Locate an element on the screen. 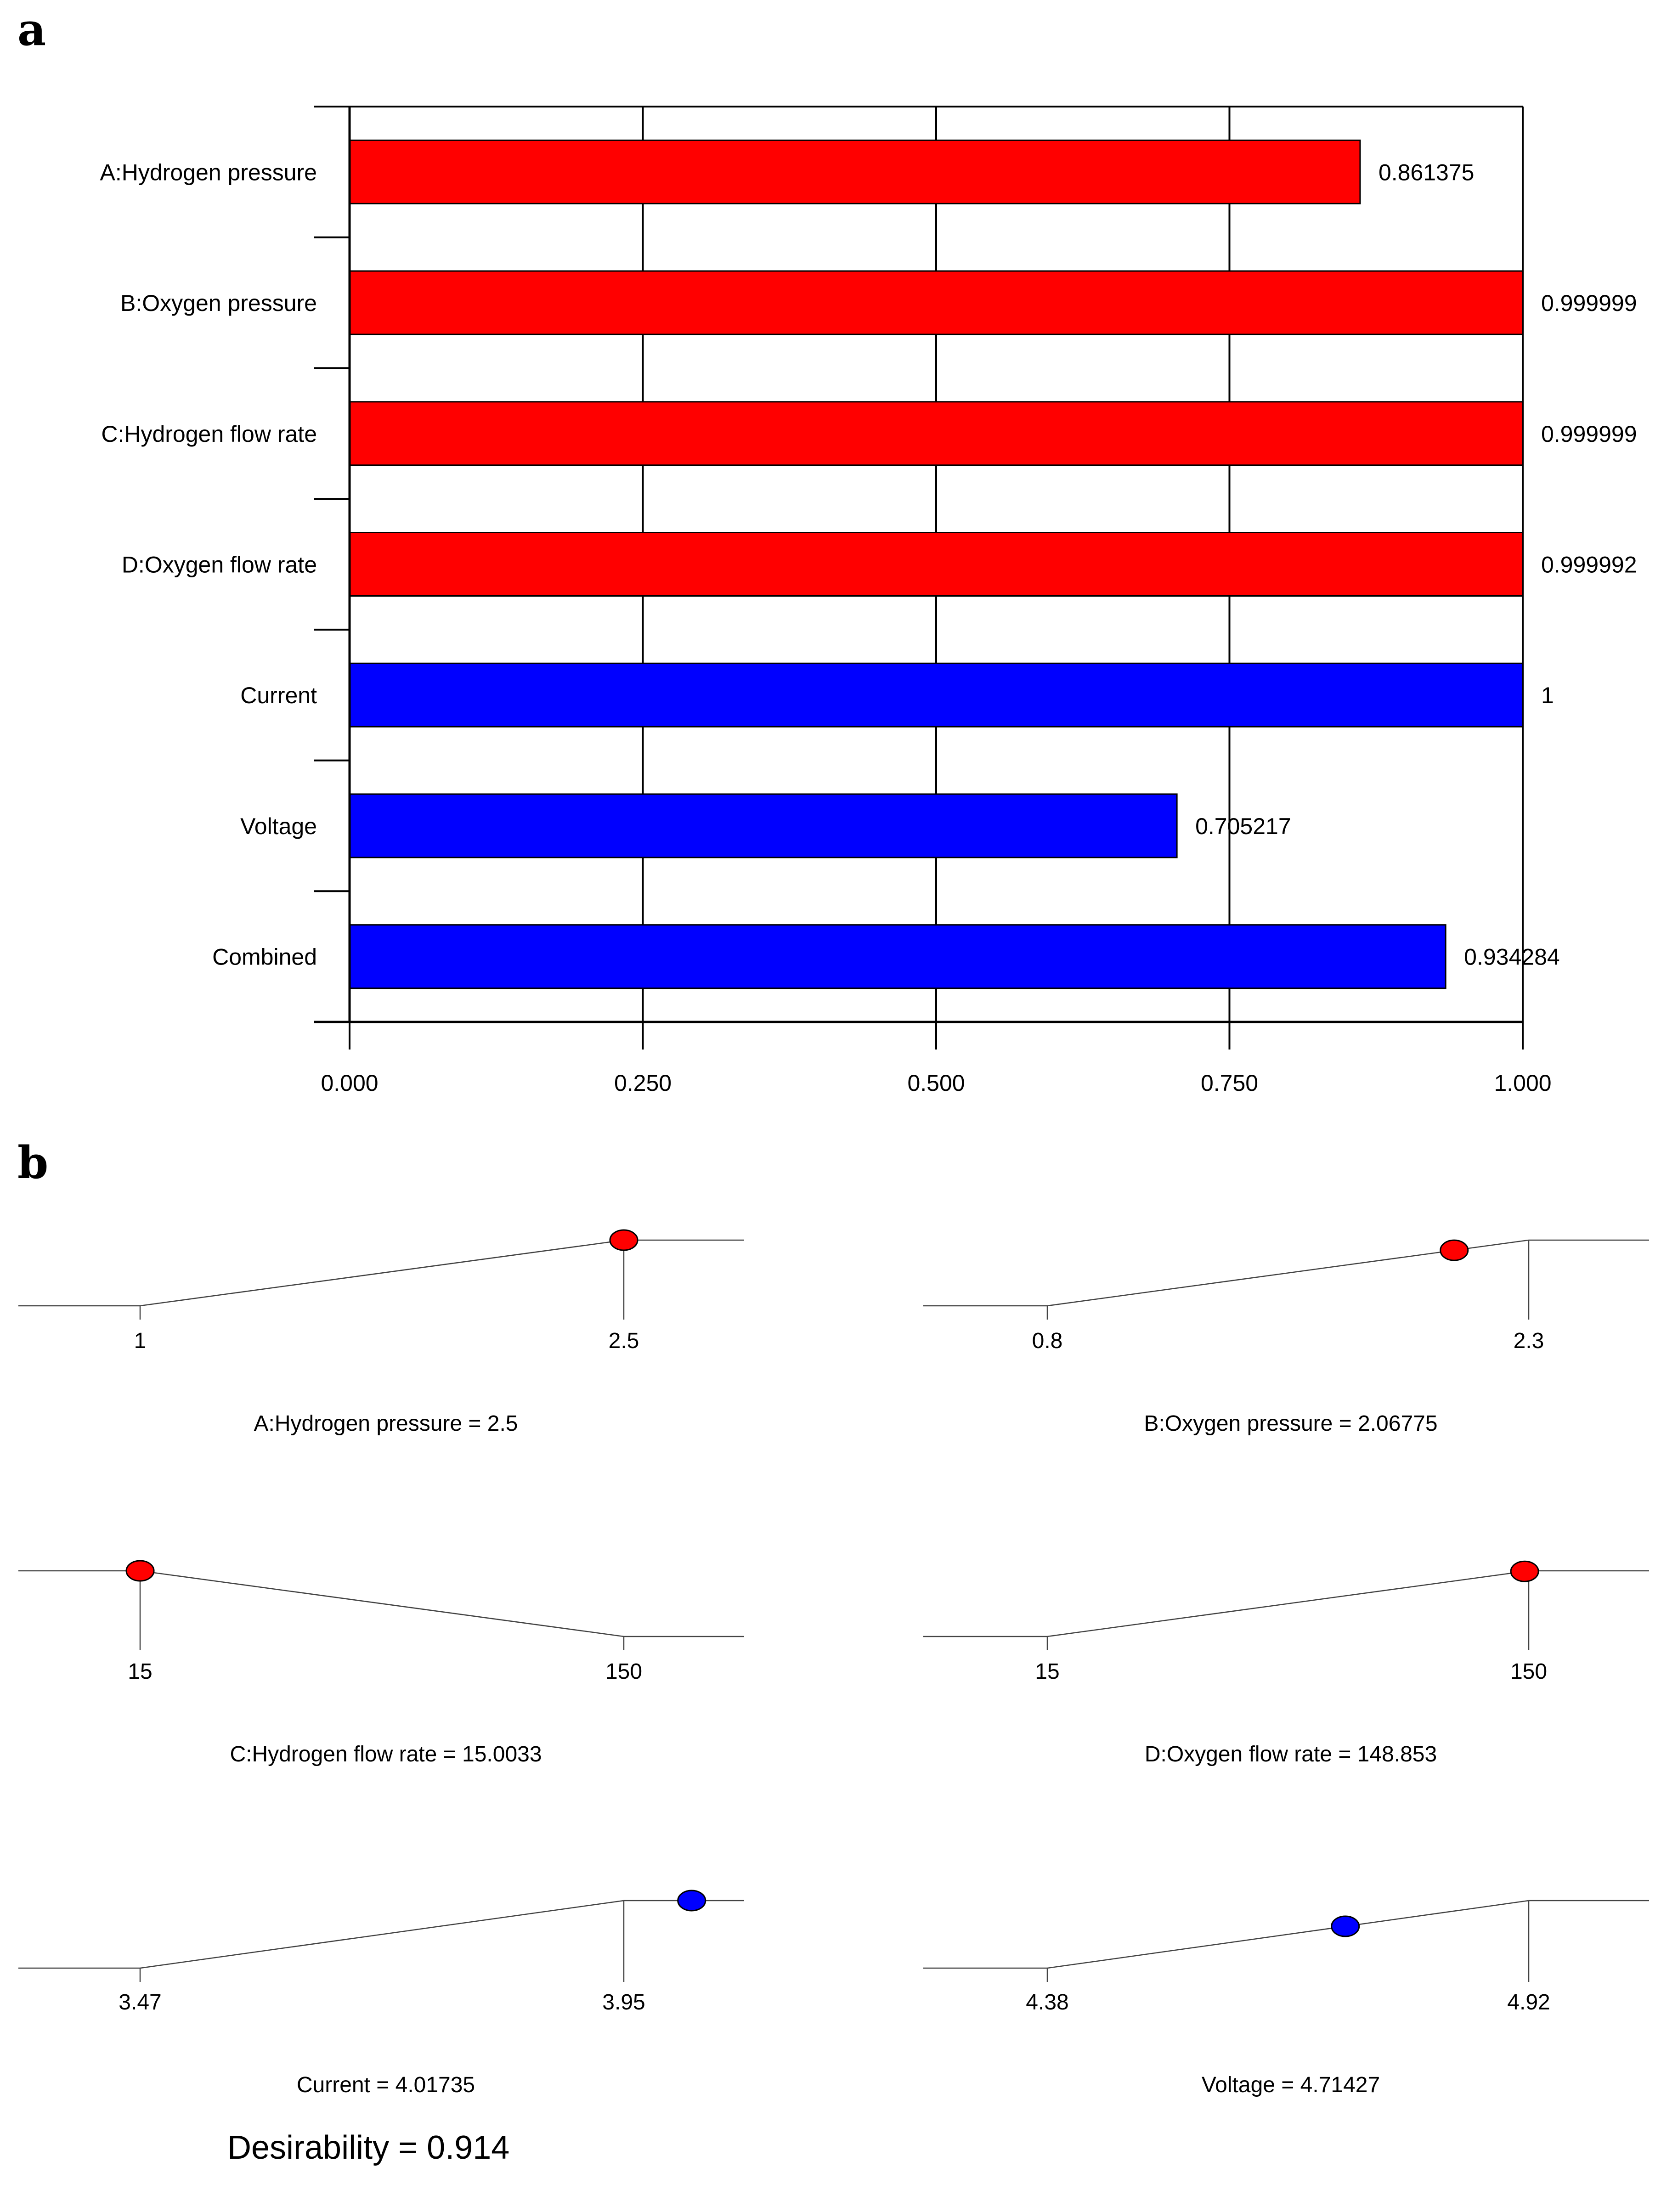 The height and width of the screenshot is (2212, 1678). high-limit-label: 4.92 is located at coordinates (1528, 2002).